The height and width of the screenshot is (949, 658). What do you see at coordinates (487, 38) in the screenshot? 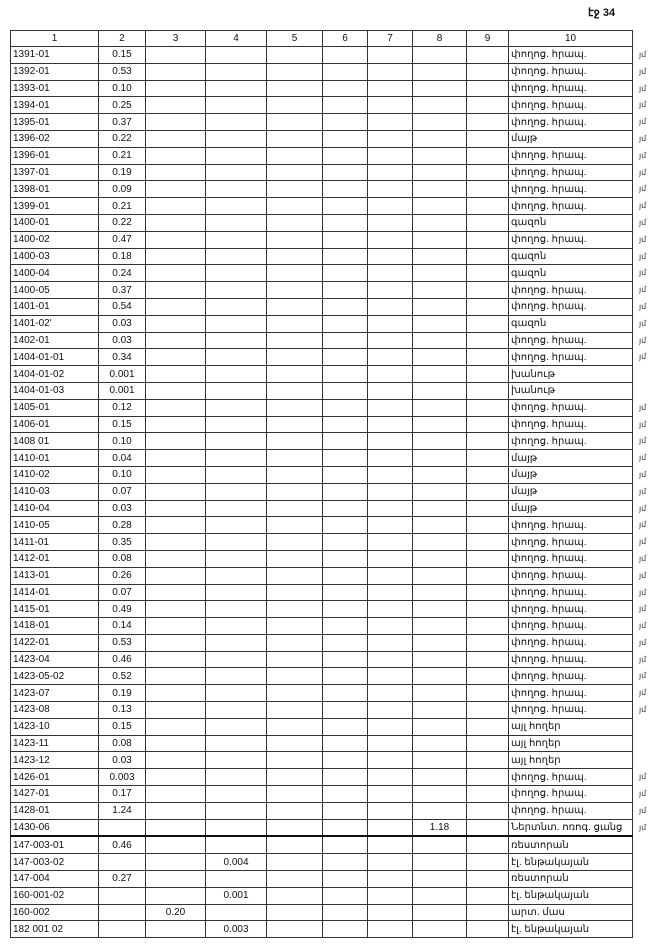
I see `col-header: 9` at bounding box center [487, 38].